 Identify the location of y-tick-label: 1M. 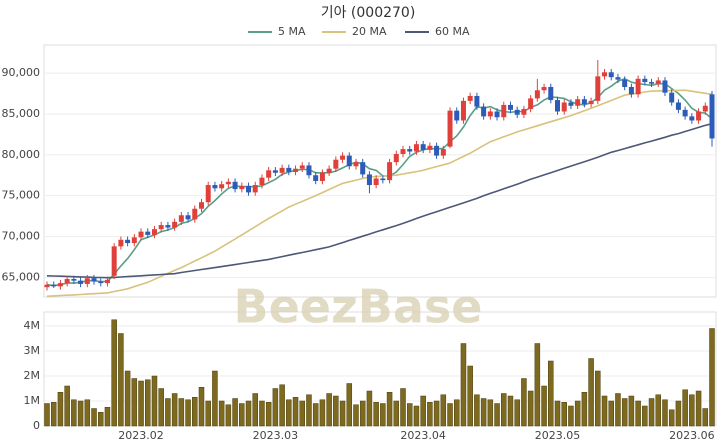
(32, 400).